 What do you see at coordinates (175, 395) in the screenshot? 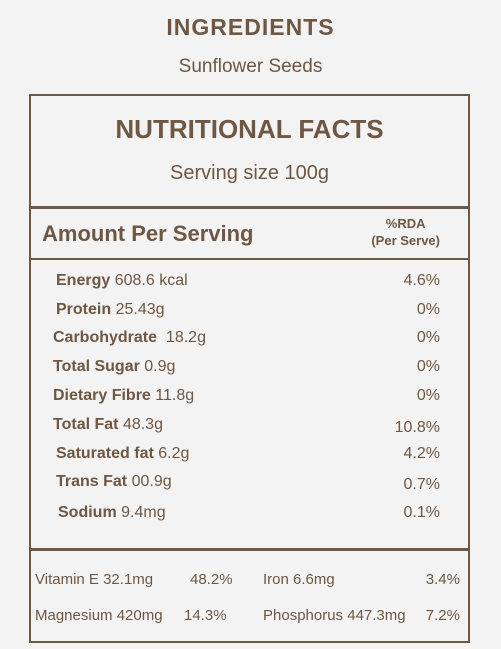
I see `nutrient-amount: 11.8g` at bounding box center [175, 395].